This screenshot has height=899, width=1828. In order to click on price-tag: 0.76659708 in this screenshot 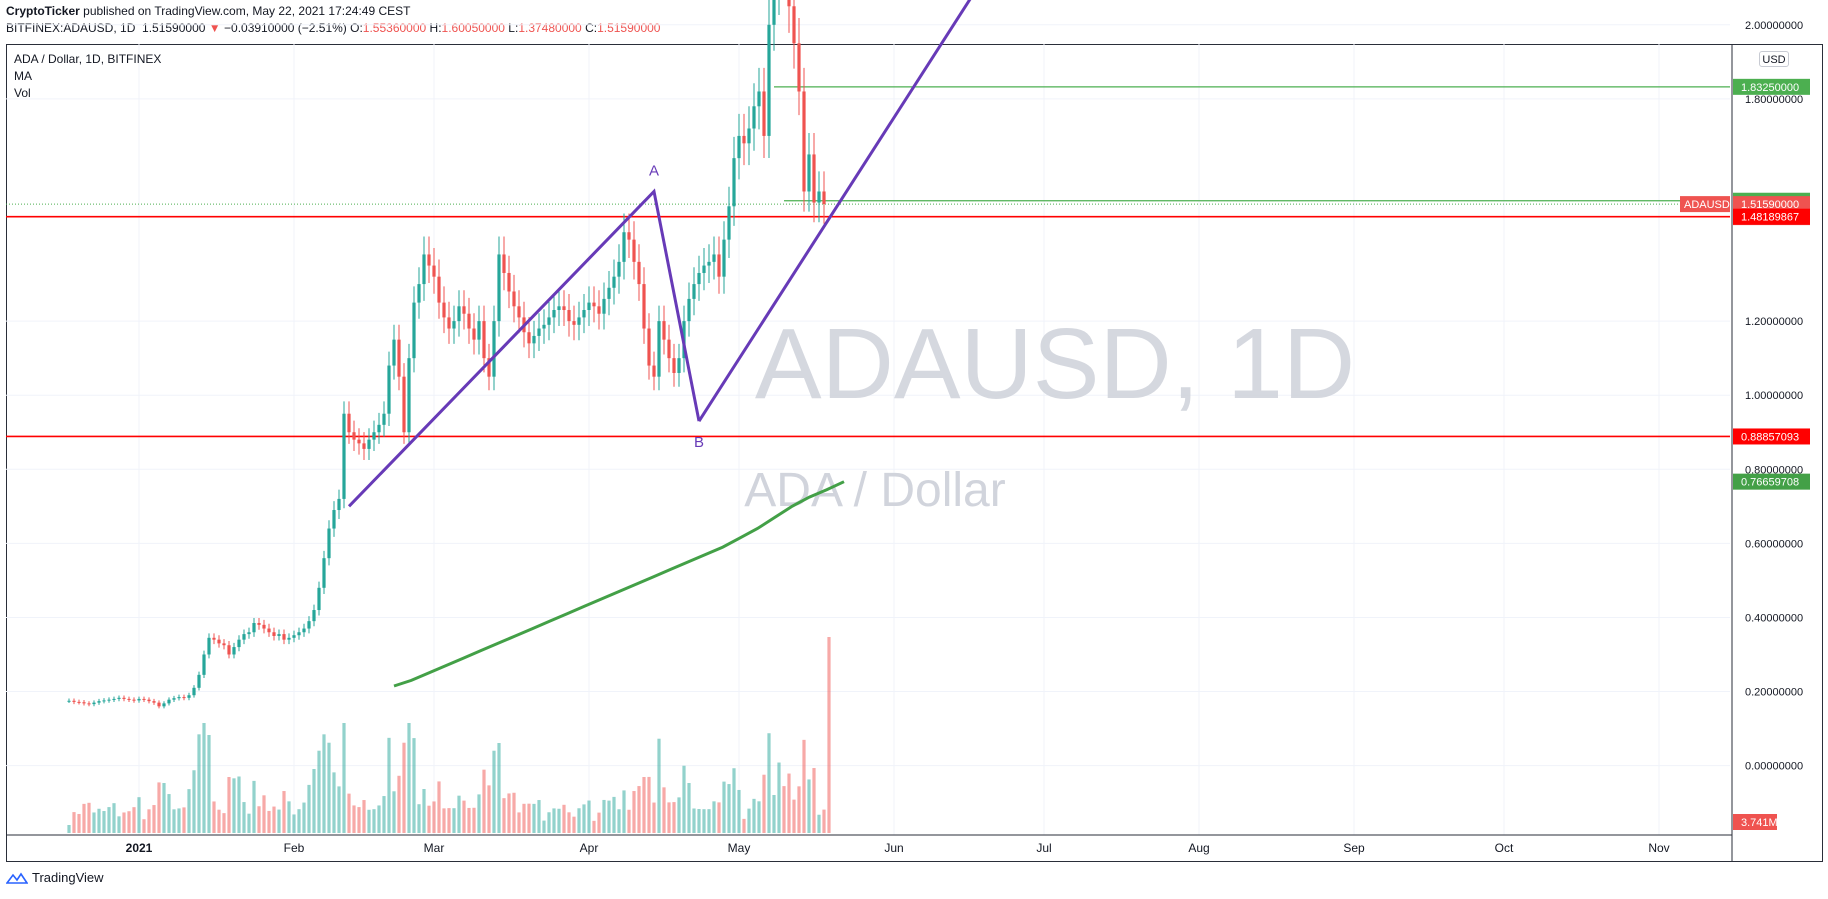, I will do `click(1770, 483)`.